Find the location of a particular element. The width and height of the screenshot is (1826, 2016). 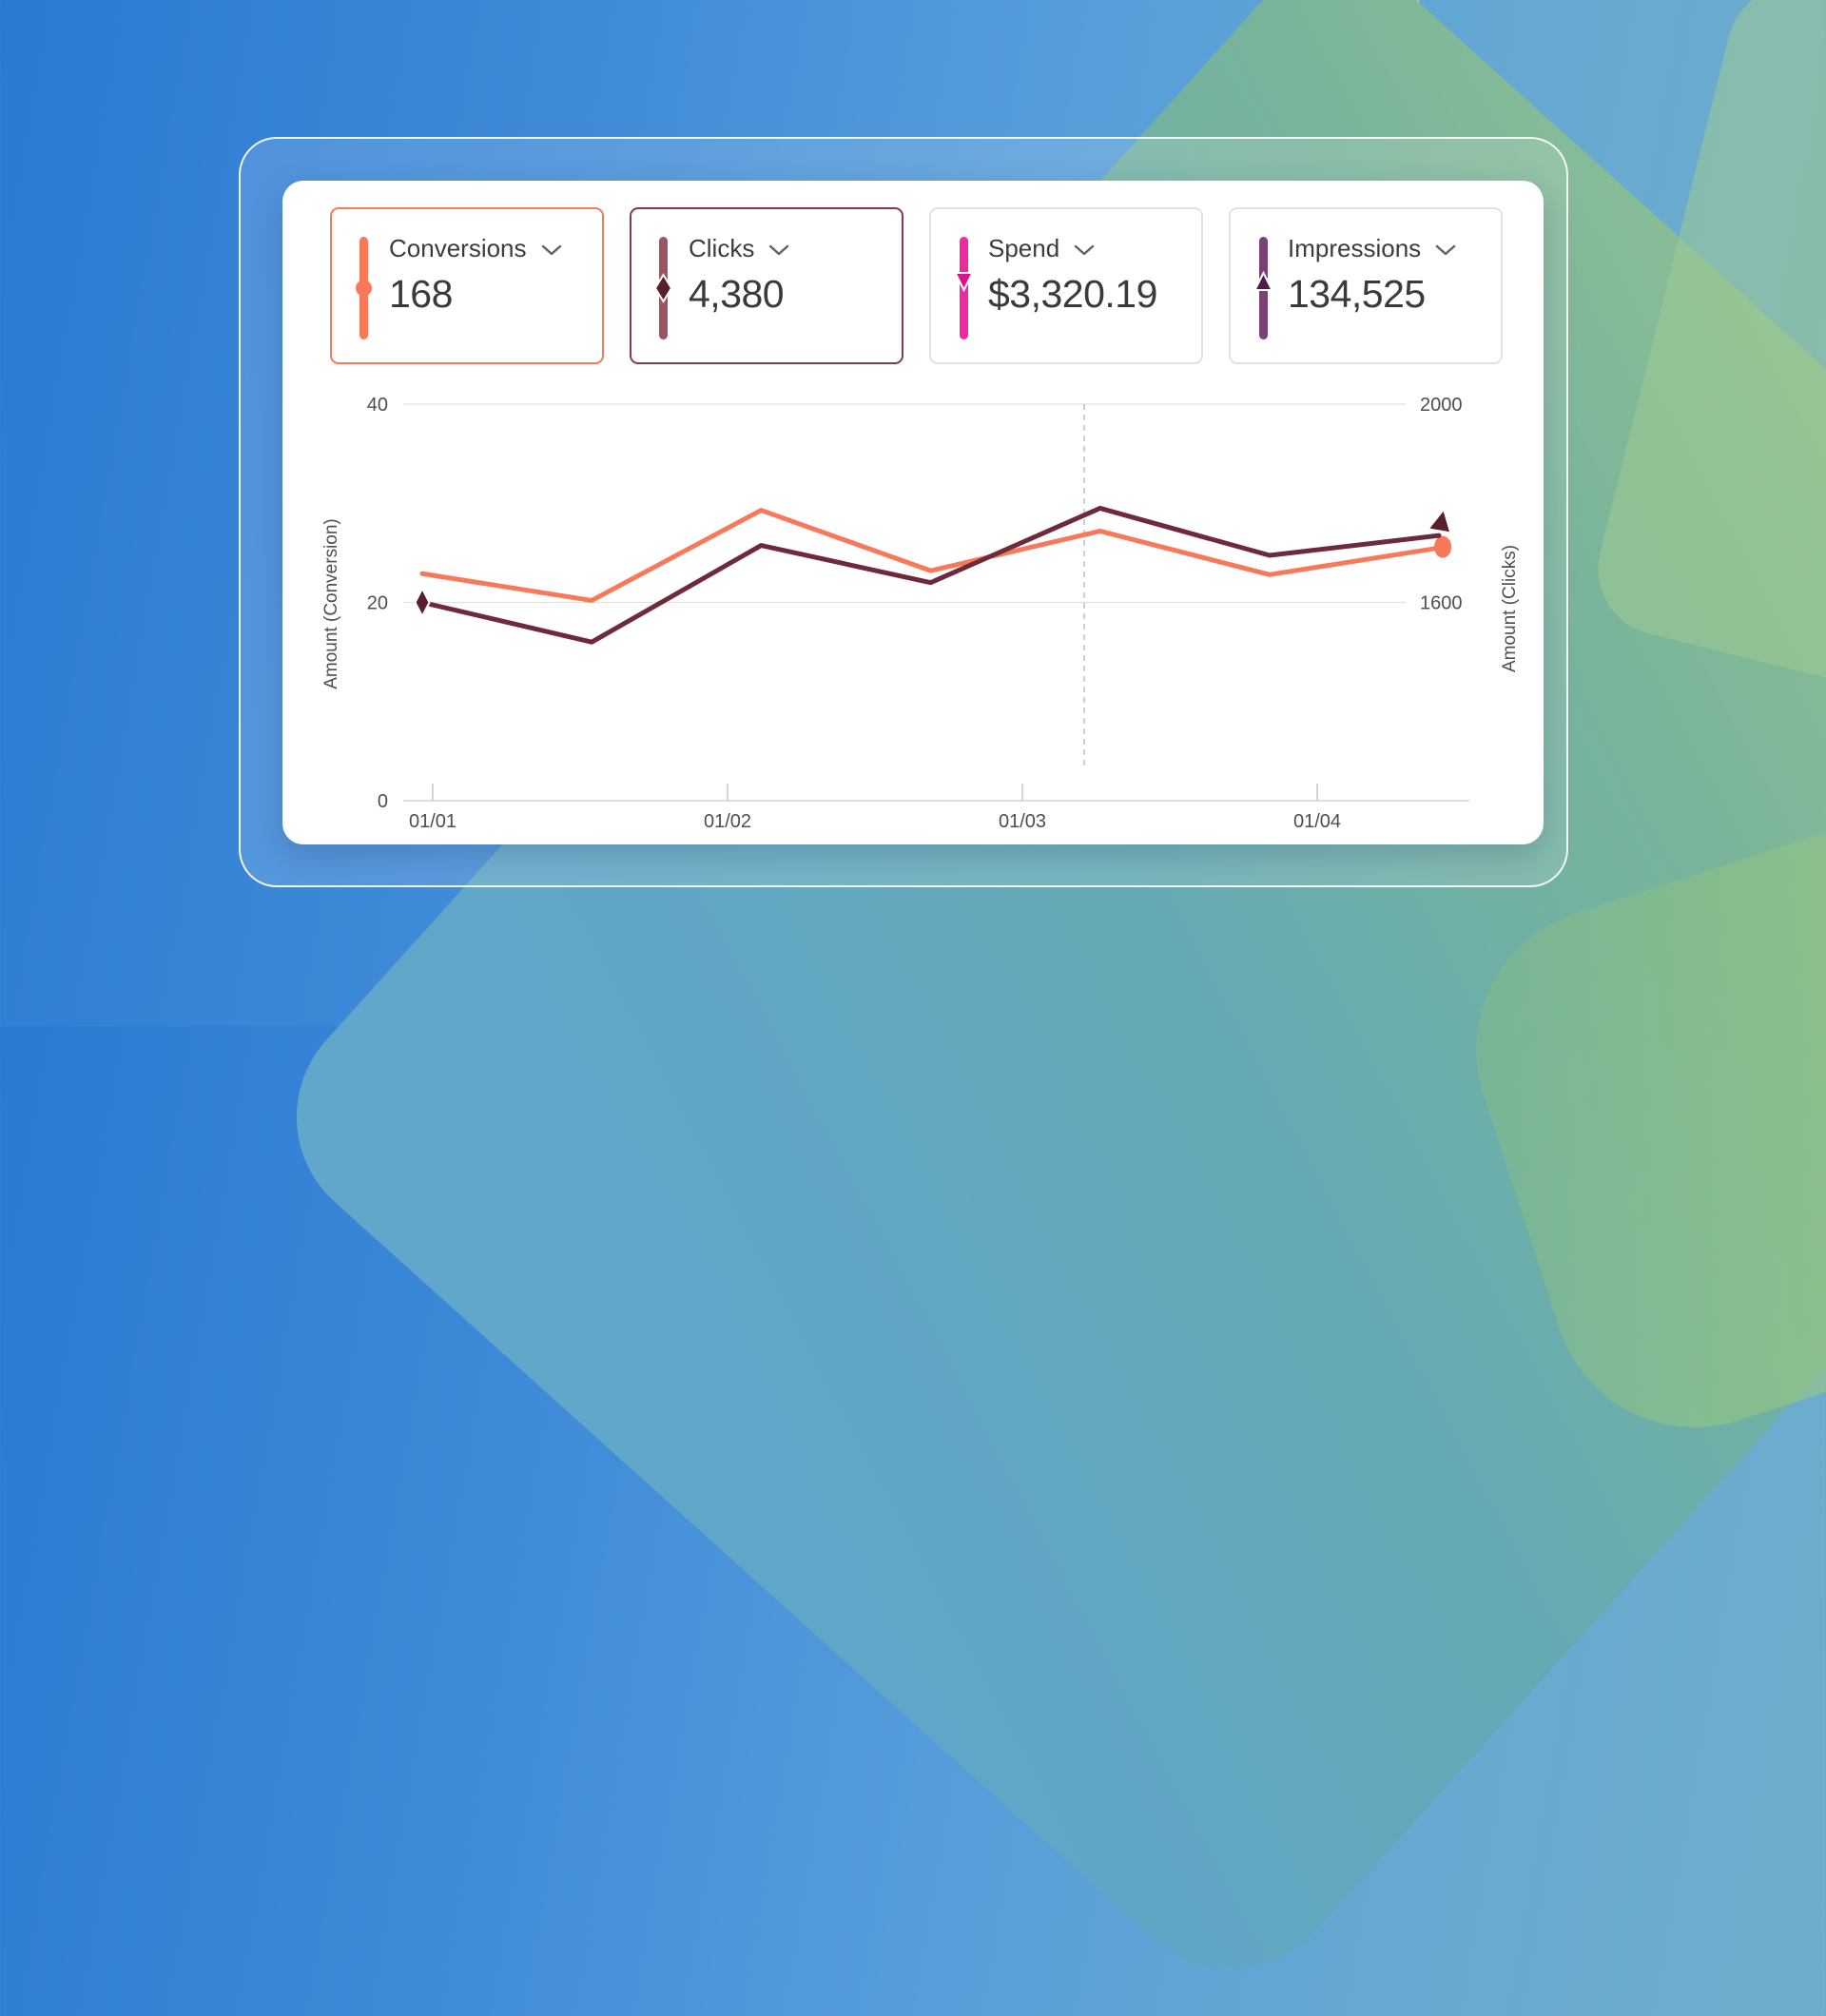

metric-value: 4,380 is located at coordinates (737, 294).